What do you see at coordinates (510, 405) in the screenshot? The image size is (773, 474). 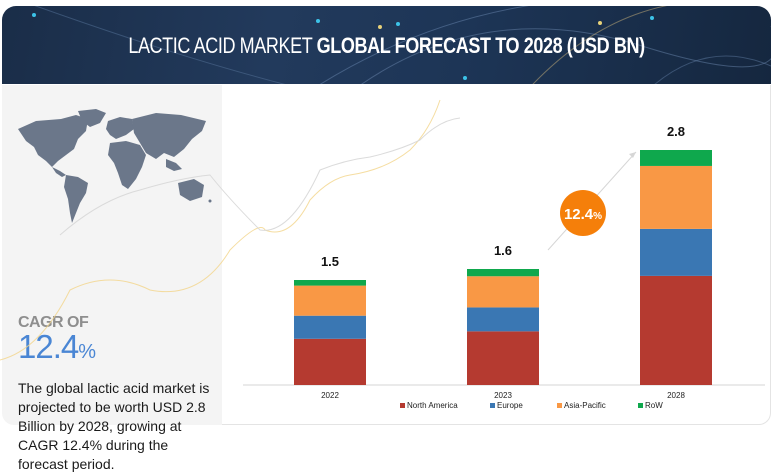 I see `legend-label-europe: Europe` at bounding box center [510, 405].